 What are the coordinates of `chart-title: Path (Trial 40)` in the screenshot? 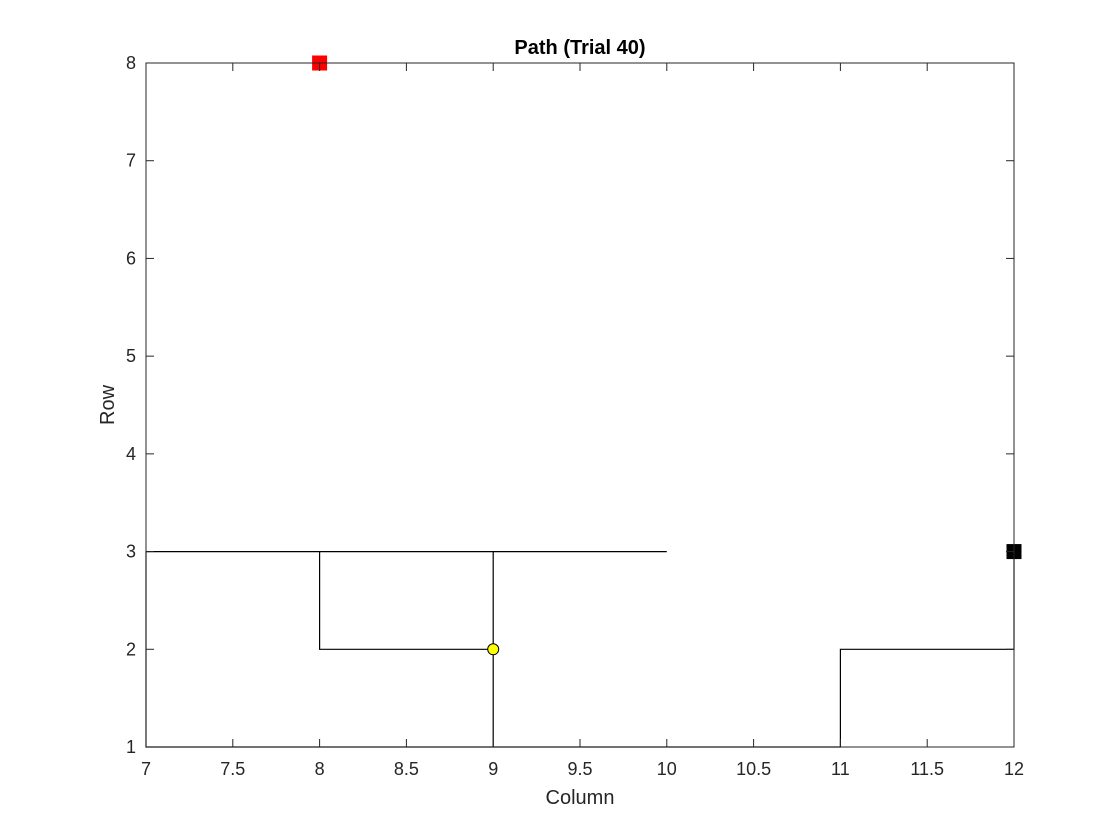 It's located at (579, 48).